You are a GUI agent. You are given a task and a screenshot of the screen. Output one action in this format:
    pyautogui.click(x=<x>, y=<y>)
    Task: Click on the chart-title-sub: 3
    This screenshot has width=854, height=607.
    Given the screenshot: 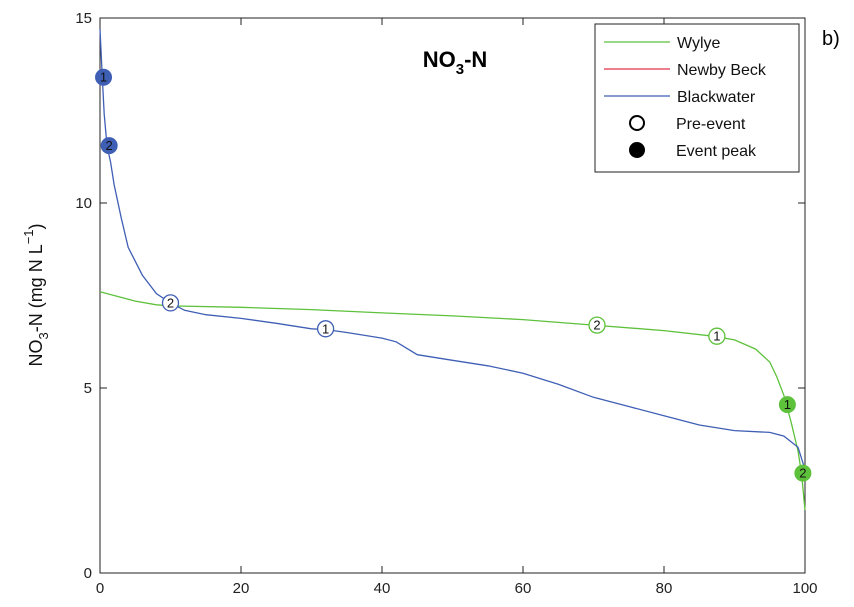 What is the action you would take?
    pyautogui.click(x=460, y=69)
    